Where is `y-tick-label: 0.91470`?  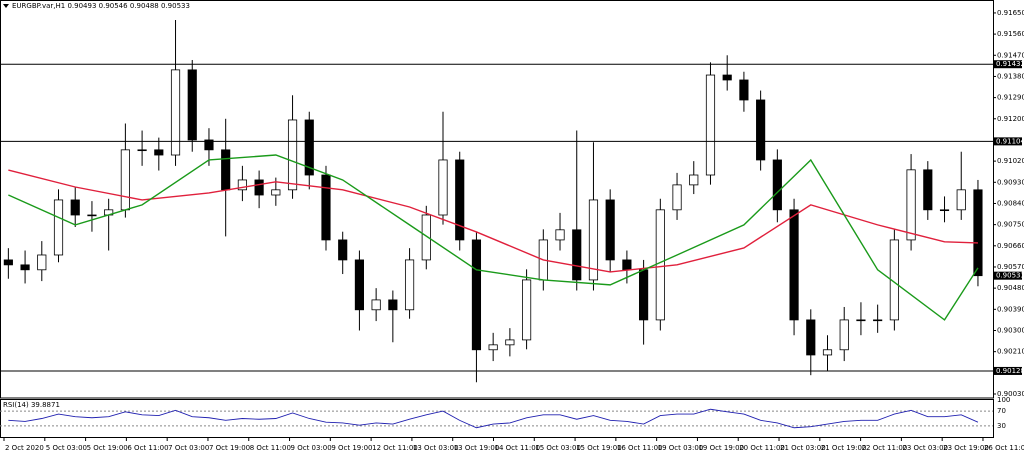 y-tick-label: 0.91470 is located at coordinates (1010, 55).